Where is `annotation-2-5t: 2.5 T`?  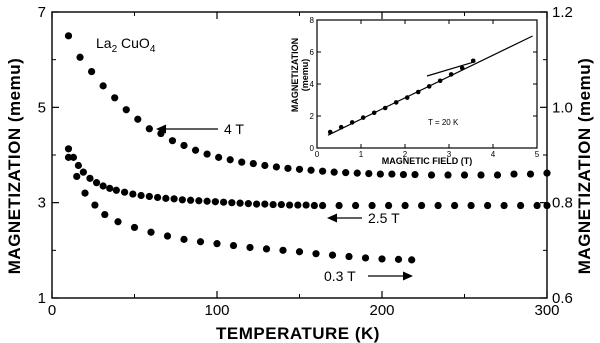 annotation-2-5t: 2.5 T is located at coordinates (363, 218).